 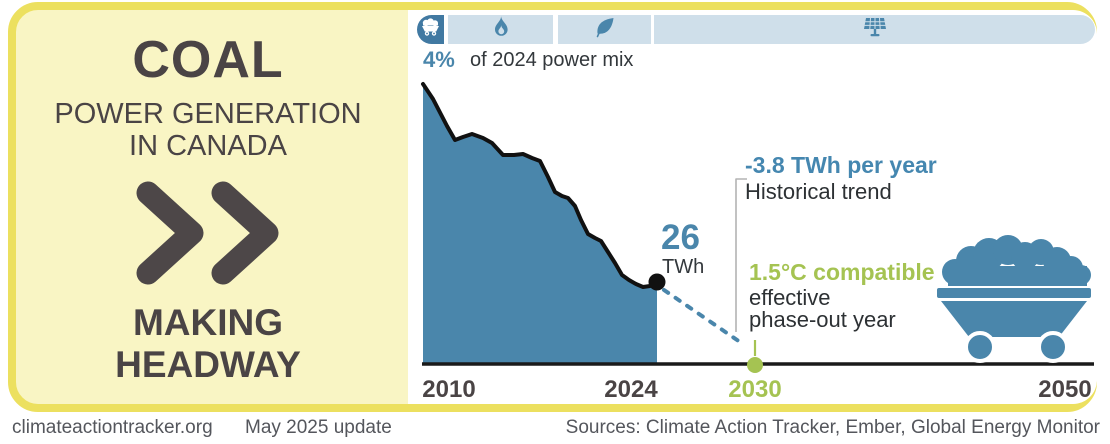 I want to click on coal-cart-icon, so click(x=430, y=29).